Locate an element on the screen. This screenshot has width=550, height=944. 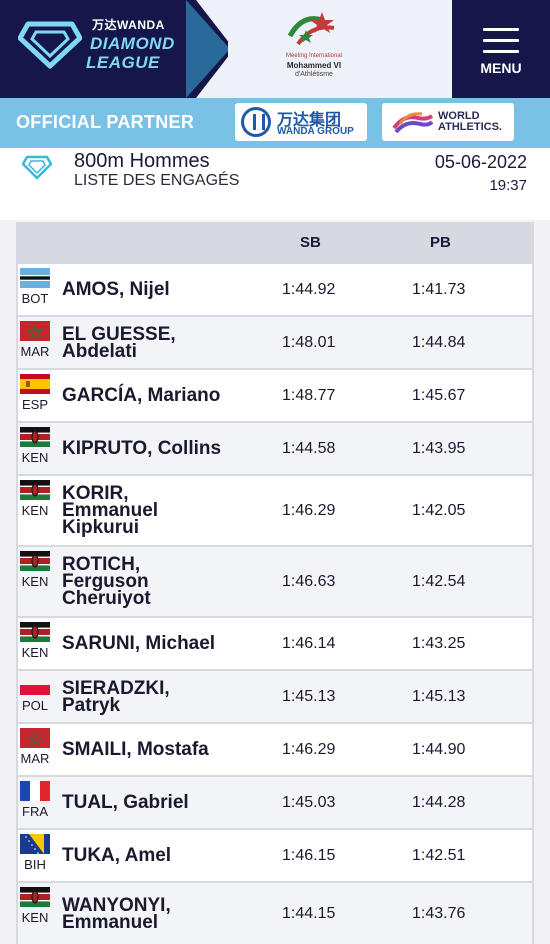
athlete-name: KIPRUTO, Collins is located at coordinates (142, 448).